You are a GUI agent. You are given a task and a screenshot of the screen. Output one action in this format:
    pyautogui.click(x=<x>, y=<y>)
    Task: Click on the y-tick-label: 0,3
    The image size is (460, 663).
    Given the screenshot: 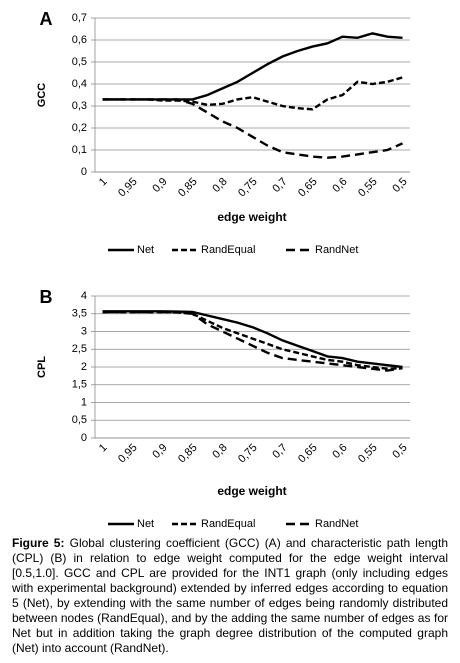 What is the action you would take?
    pyautogui.click(x=79, y=106)
    